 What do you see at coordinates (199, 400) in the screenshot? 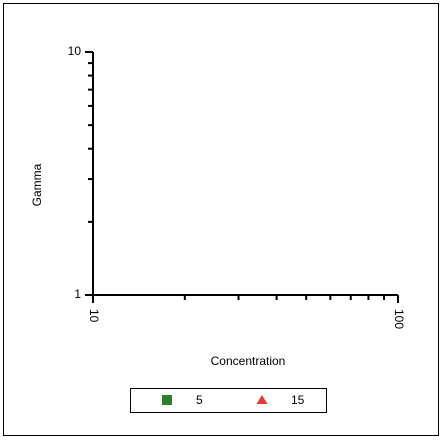
I see `legend-label: 5` at bounding box center [199, 400].